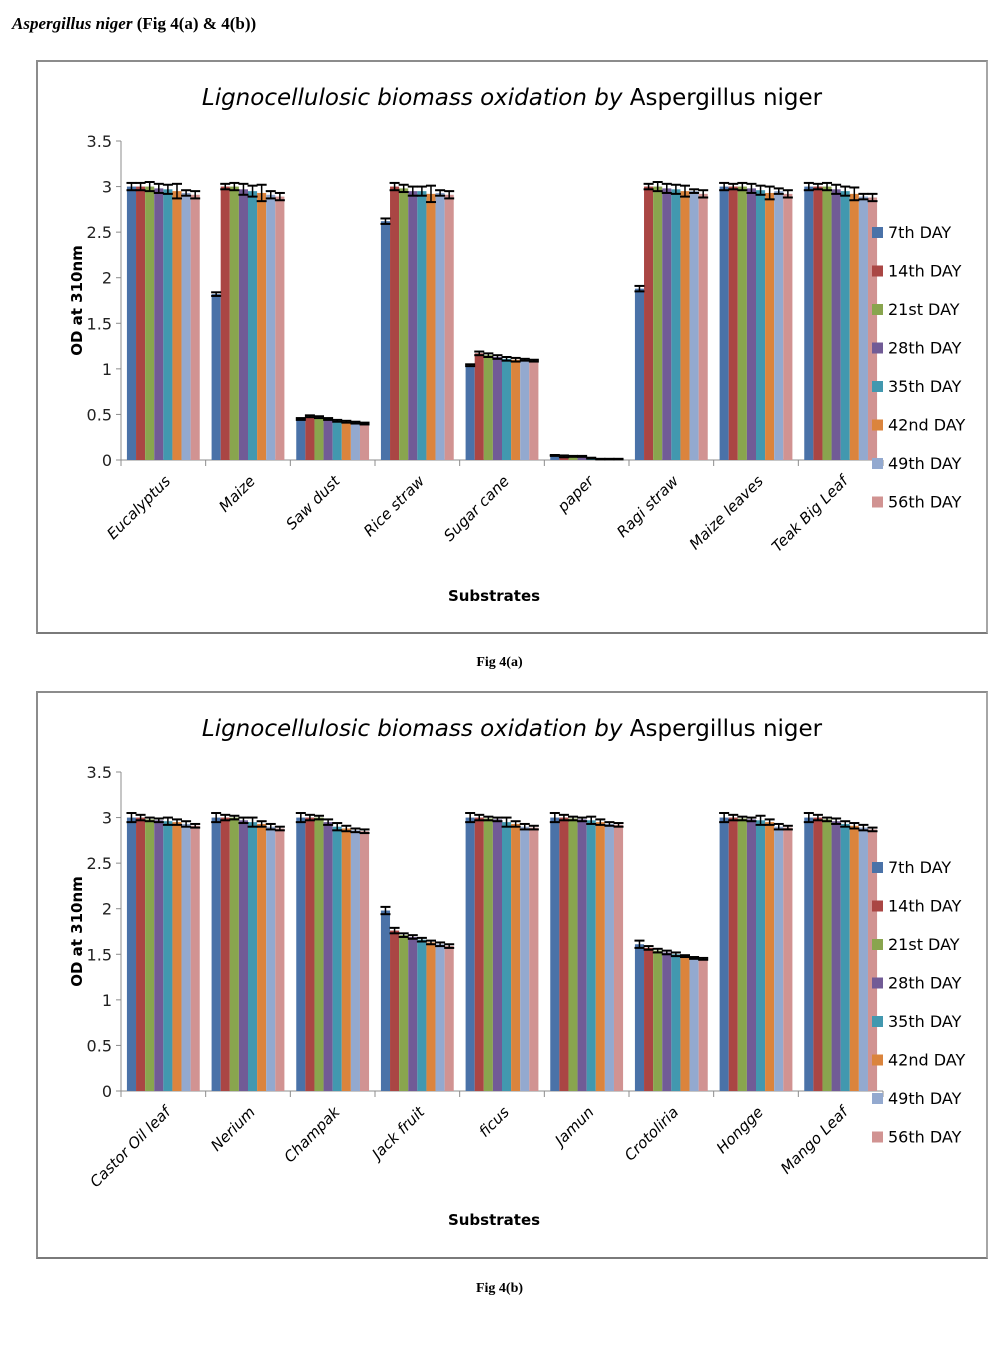  I want to click on section-heading: Aspergillus niger (Fig 4(a) & 4(b)), so click(134, 24).